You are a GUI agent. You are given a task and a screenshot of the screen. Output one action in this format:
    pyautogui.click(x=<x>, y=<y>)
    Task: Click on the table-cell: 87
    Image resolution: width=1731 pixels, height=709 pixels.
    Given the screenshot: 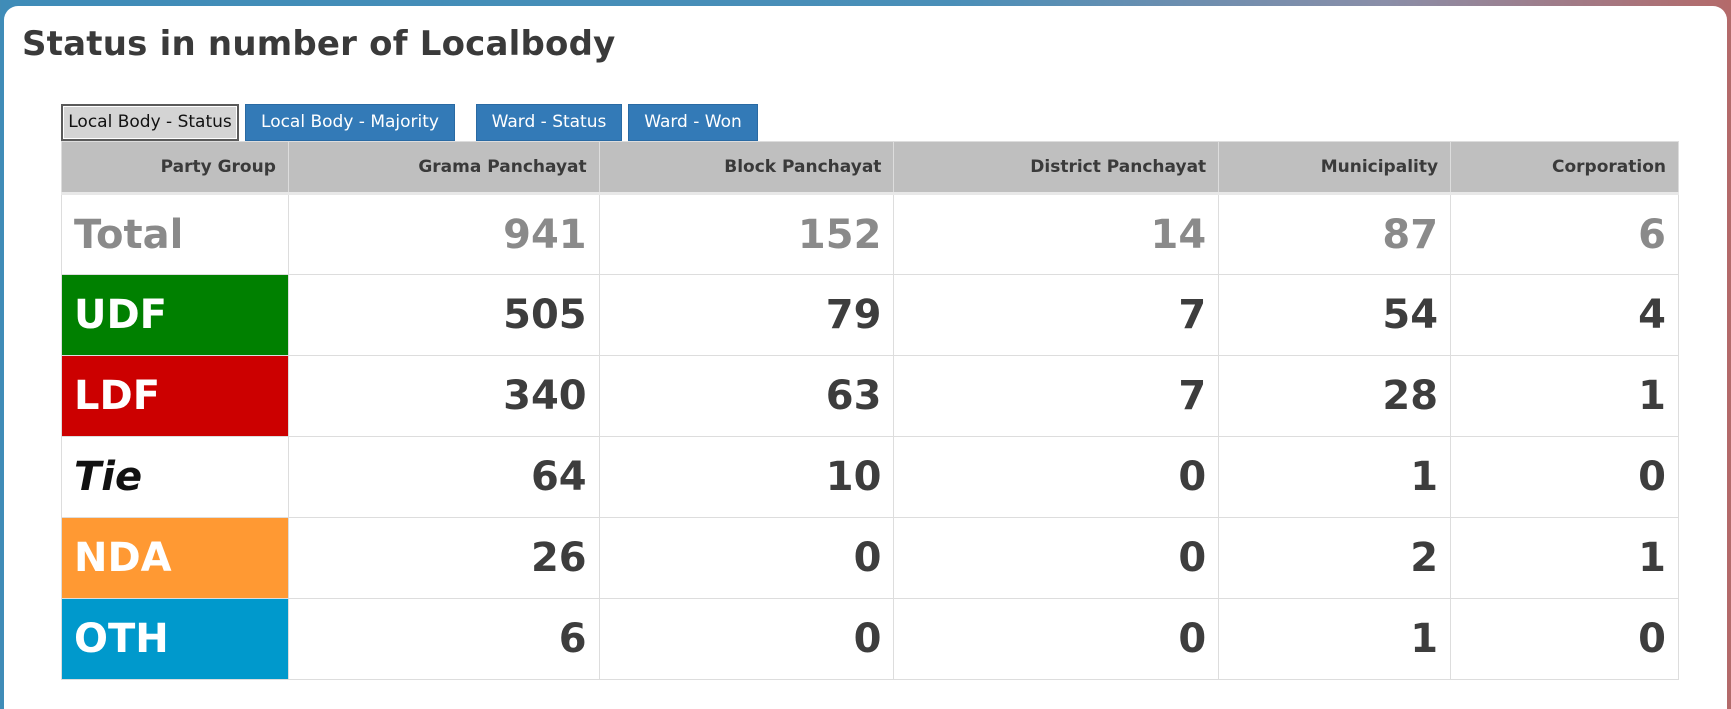 What is the action you would take?
    pyautogui.click(x=1335, y=234)
    